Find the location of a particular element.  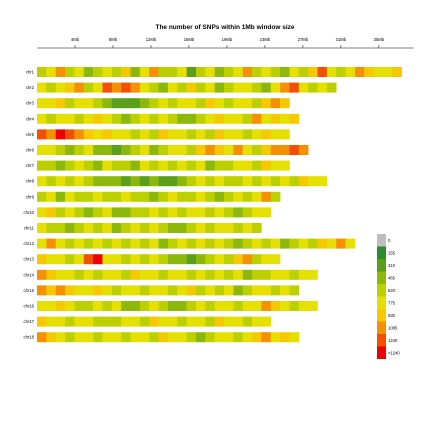

legend-label: >1240 is located at coordinates (394, 352).